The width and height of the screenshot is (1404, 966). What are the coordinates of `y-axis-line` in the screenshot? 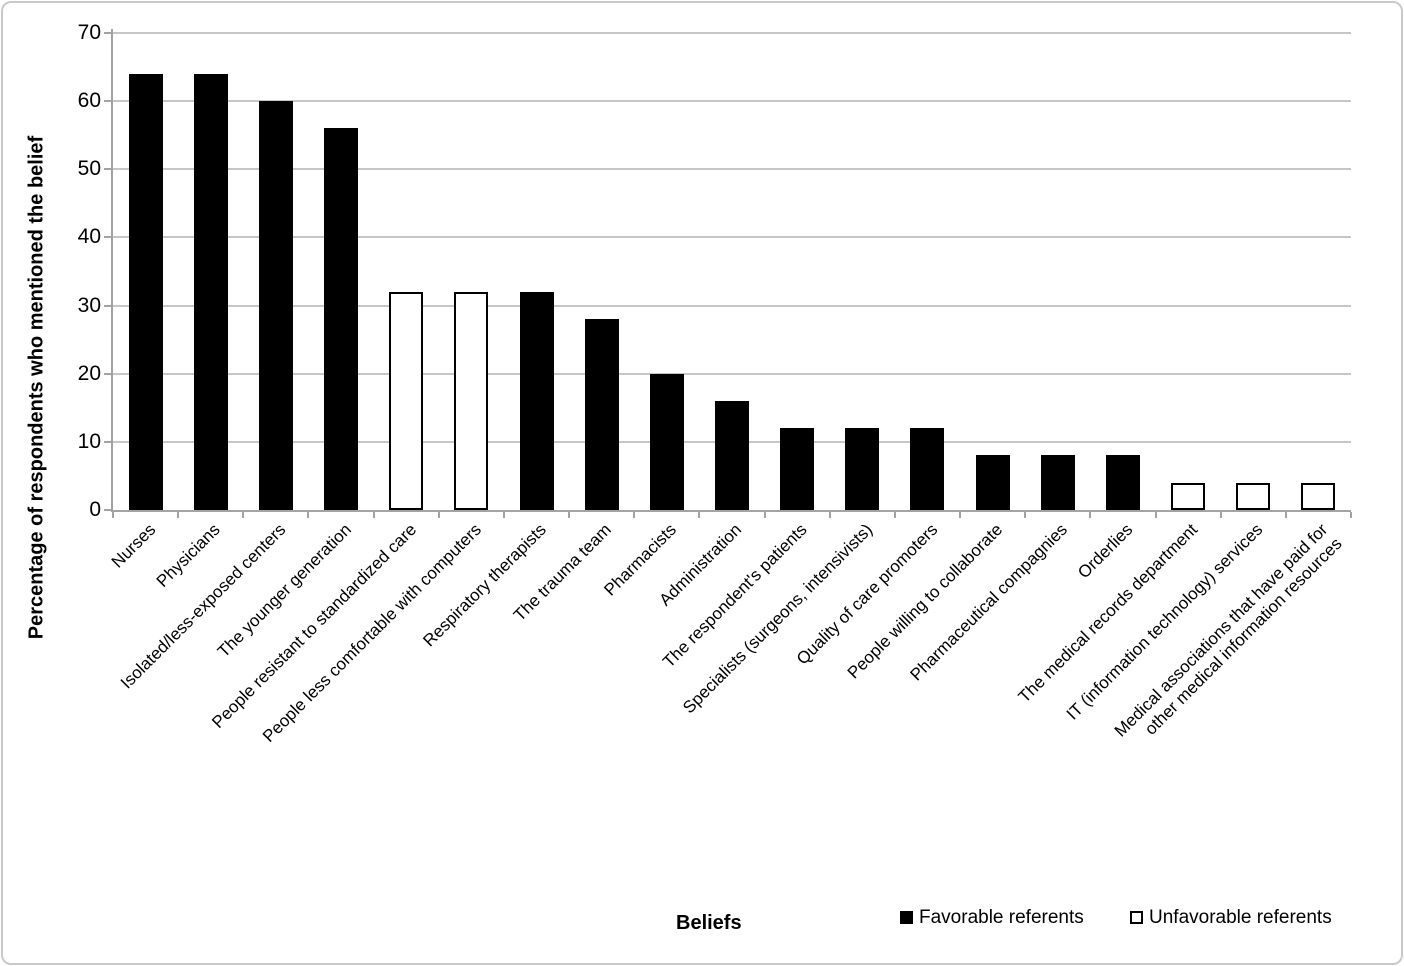 It's located at (112, 270).